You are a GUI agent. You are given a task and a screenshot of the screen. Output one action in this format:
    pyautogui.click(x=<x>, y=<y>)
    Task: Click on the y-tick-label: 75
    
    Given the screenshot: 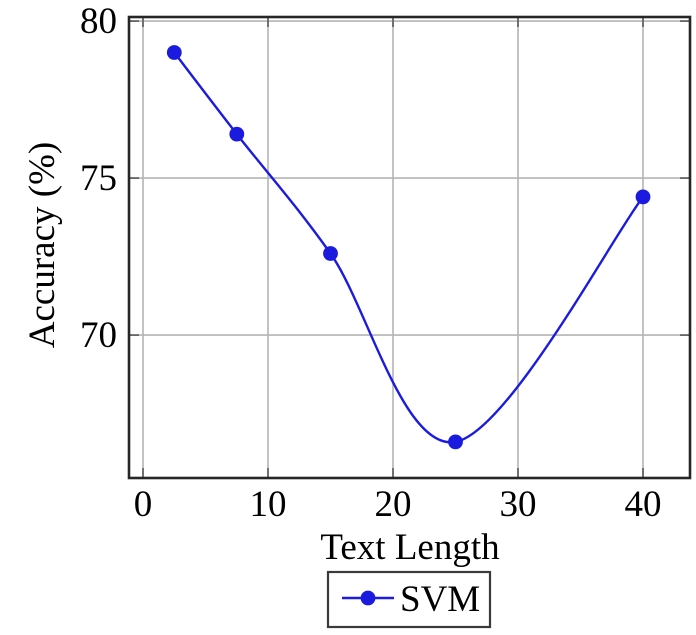 What is the action you would take?
    pyautogui.click(x=98, y=178)
    